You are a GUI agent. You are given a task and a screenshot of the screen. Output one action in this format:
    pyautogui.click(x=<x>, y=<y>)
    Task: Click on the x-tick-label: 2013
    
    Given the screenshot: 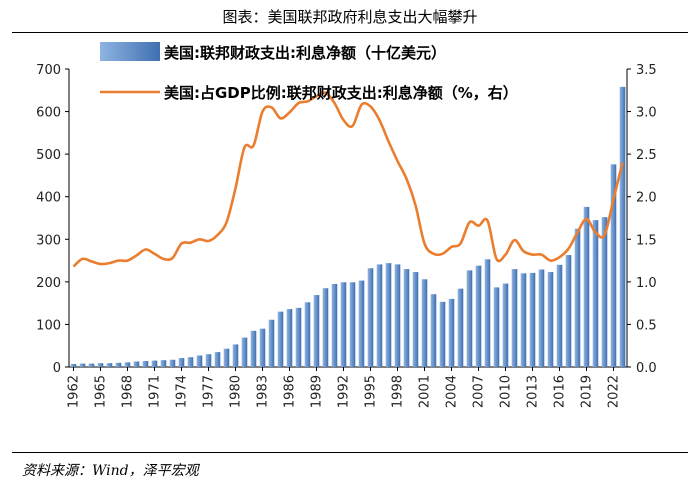 What is the action you would take?
    pyautogui.click(x=533, y=391)
    